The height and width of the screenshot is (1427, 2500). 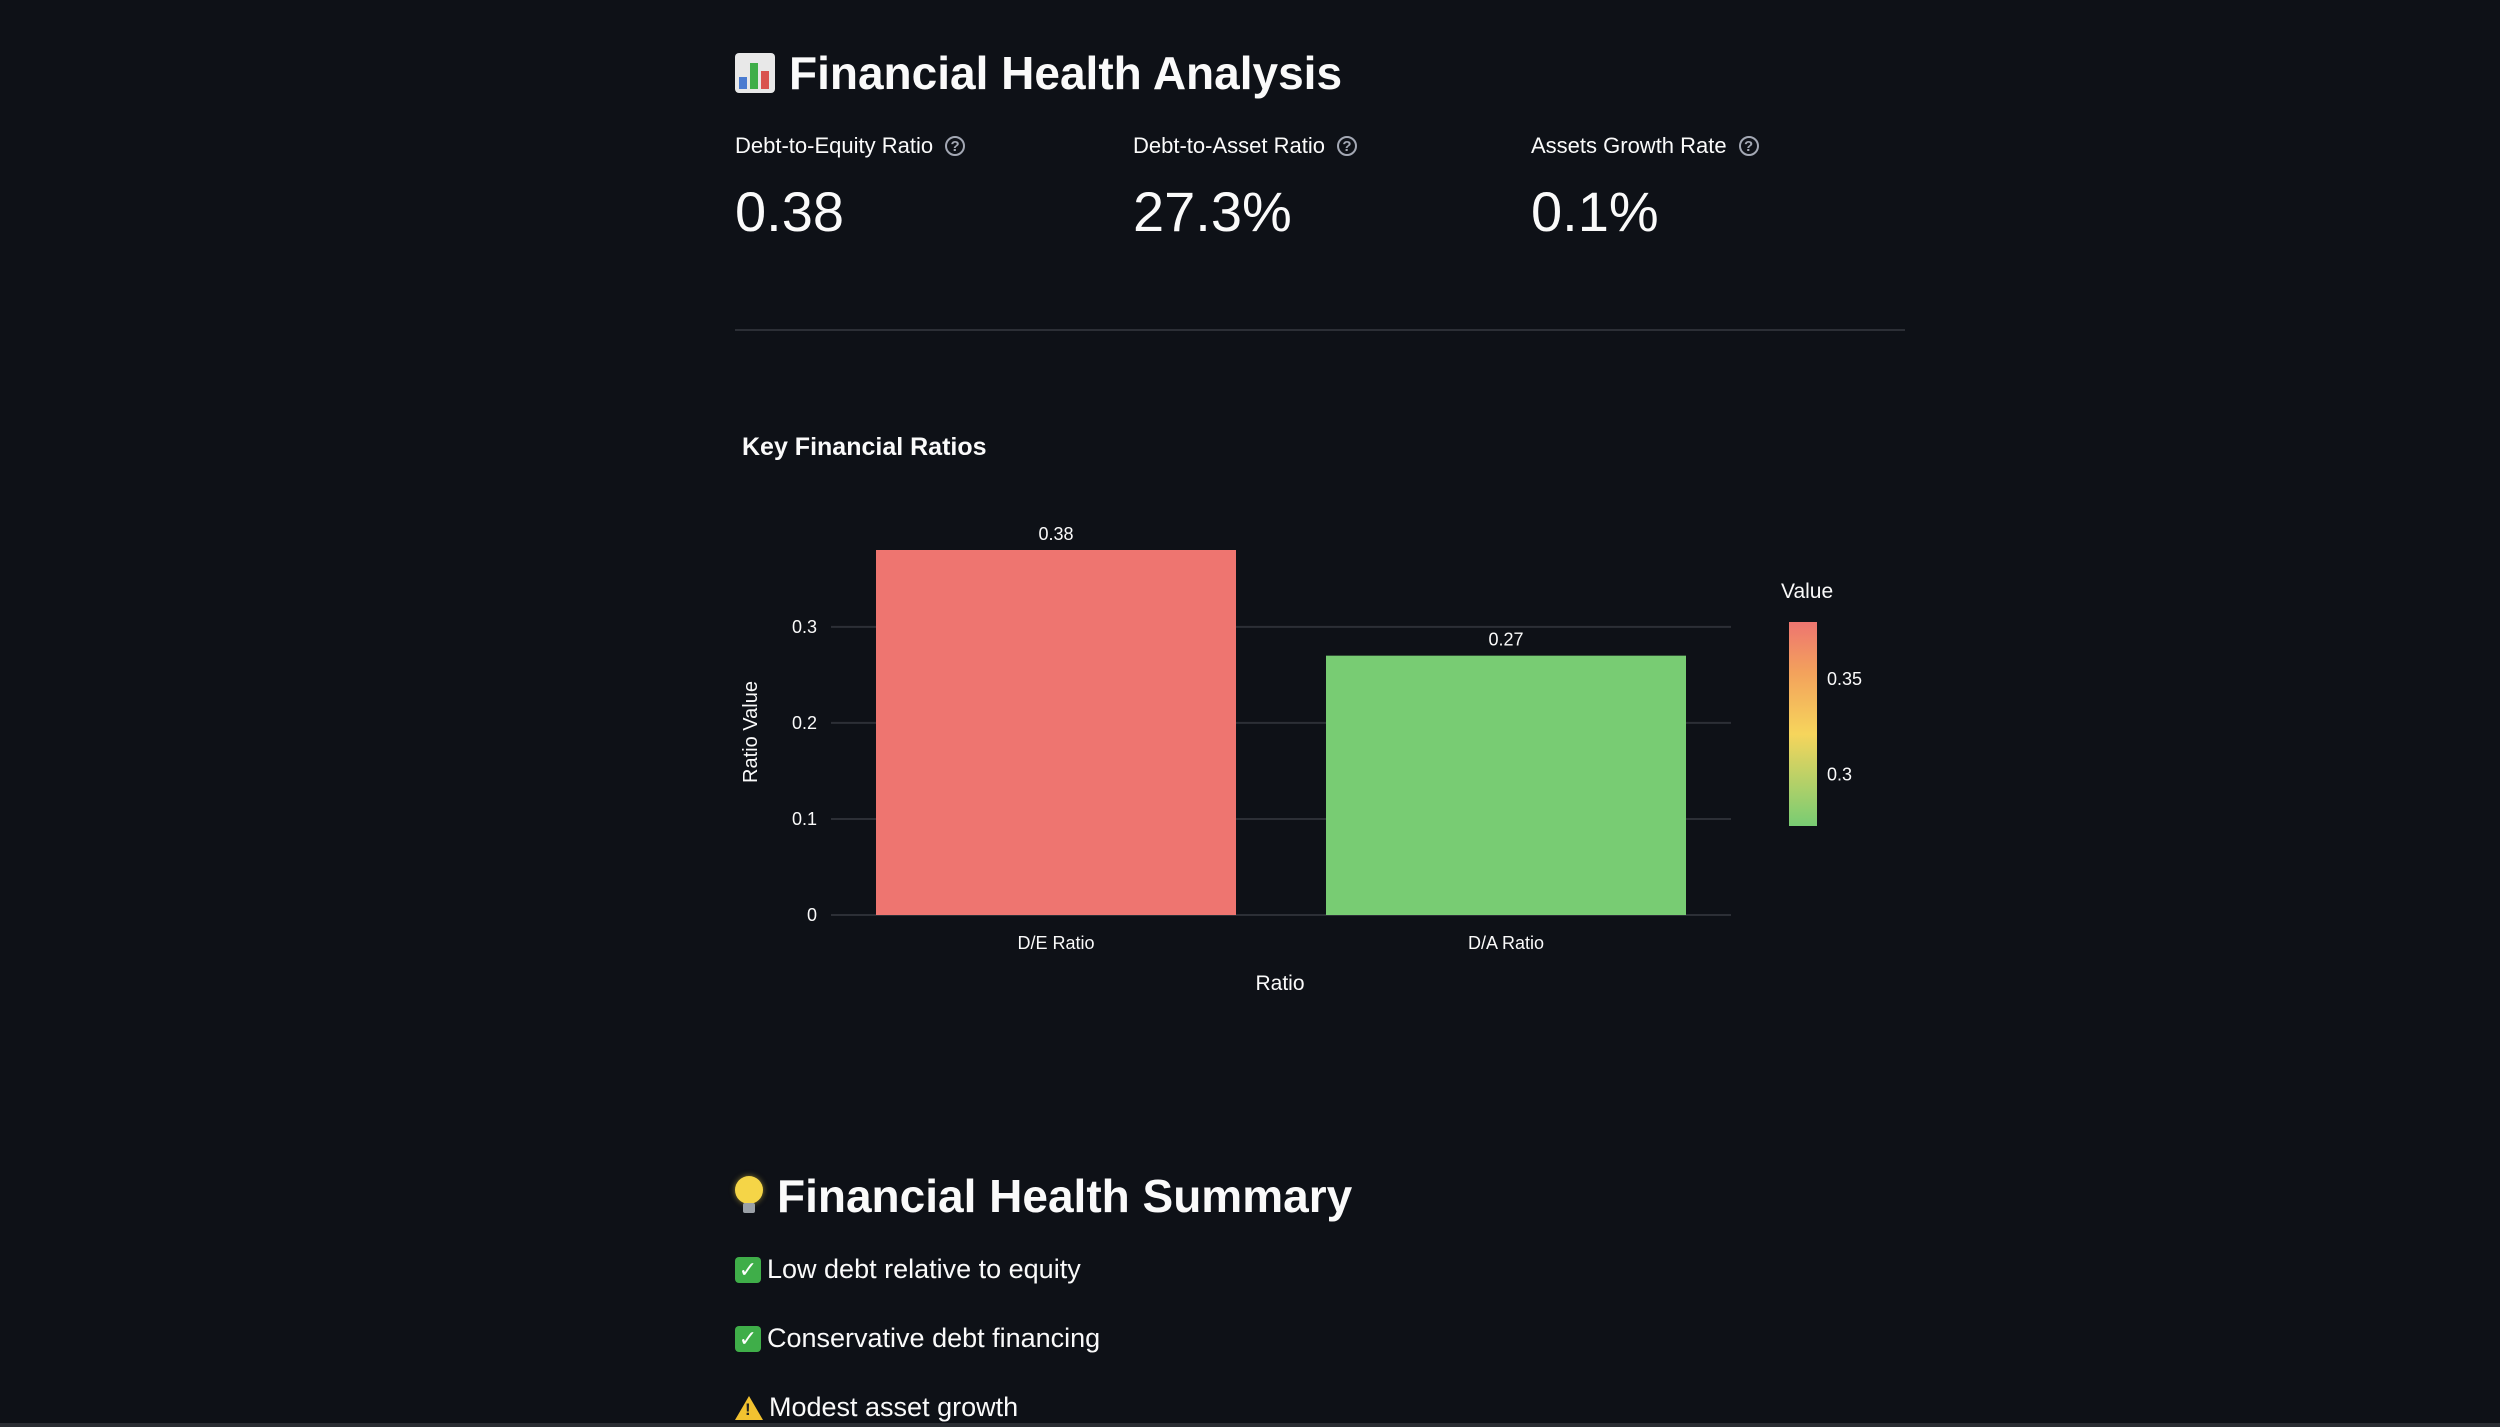 I want to click on metric-label: Debt-to-Asset Ratio, so click(x=1229, y=145).